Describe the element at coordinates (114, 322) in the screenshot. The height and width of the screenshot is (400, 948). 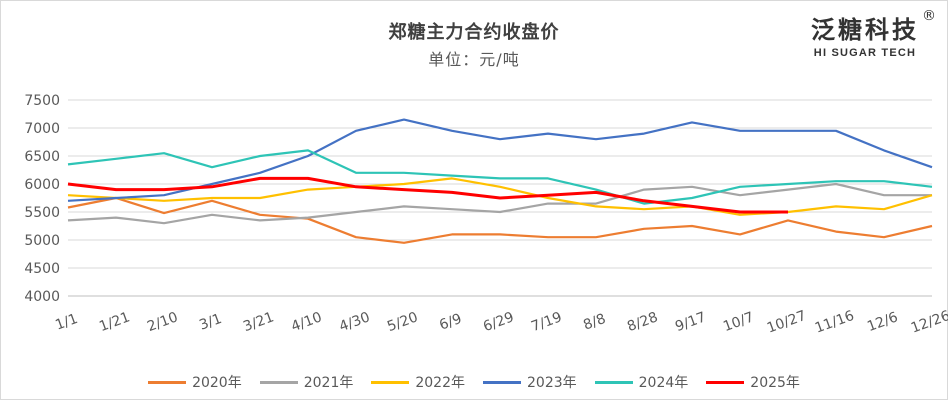
I see `x-tick-label: 1/21` at that location.